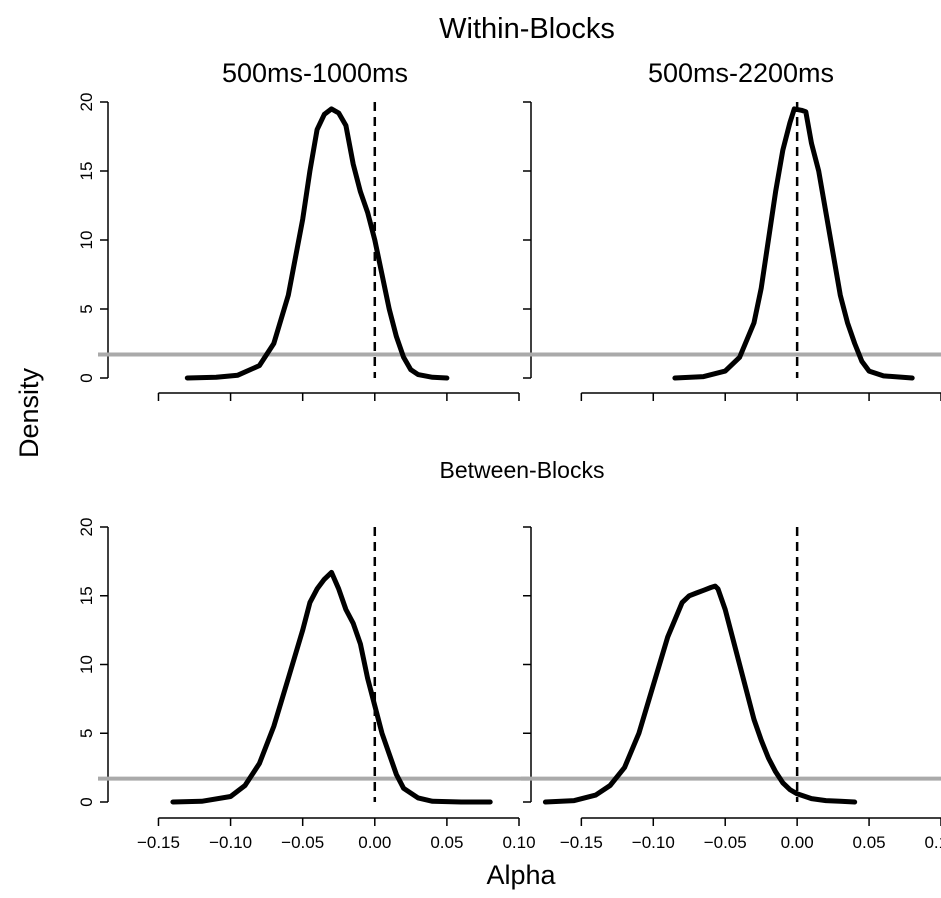 The image size is (941, 898). What do you see at coordinates (29, 412) in the screenshot?
I see `y-axis-label: Density` at bounding box center [29, 412].